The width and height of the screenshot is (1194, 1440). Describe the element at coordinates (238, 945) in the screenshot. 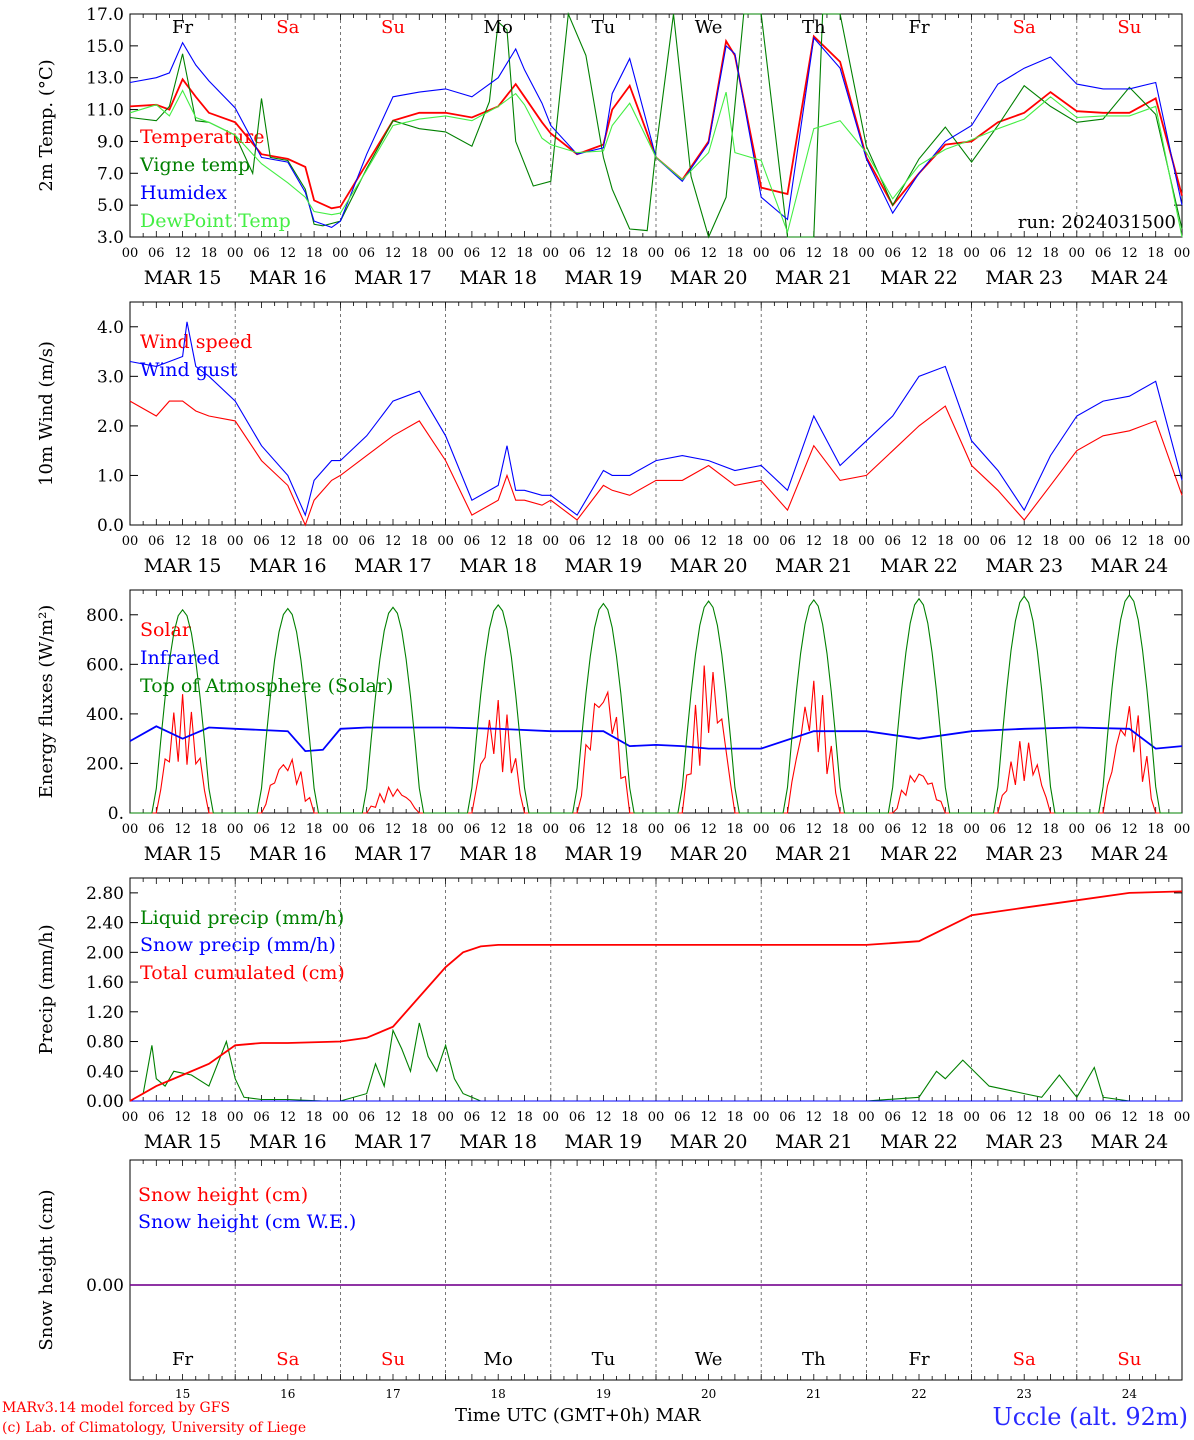

I see `legend-entry: Snow precip (mm/h)` at that location.